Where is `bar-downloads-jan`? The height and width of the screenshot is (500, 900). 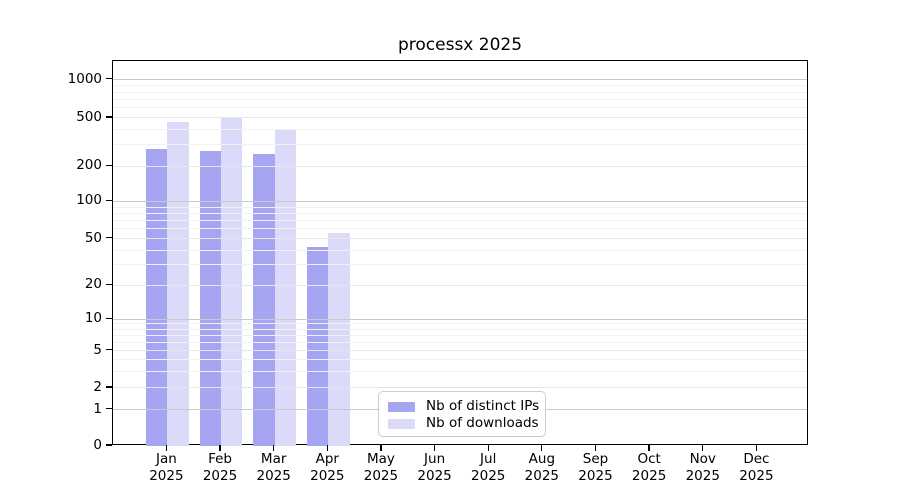
bar-downloads-jan is located at coordinates (178, 283).